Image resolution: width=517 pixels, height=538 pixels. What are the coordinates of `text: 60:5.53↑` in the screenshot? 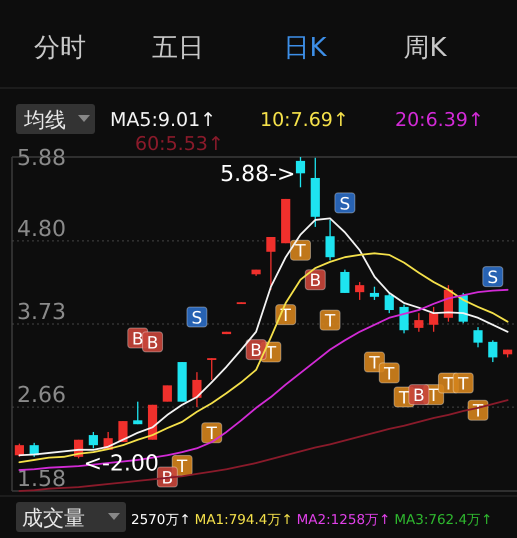 It's located at (179, 144).